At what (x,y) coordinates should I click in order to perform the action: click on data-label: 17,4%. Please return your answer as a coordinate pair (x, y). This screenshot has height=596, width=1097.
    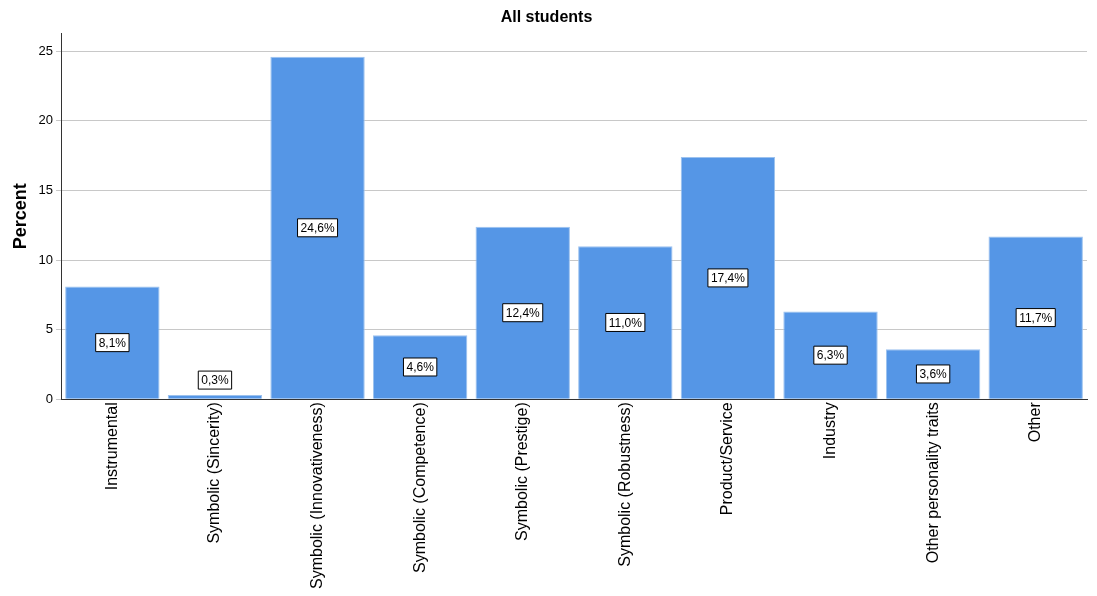
    Looking at the image, I should click on (728, 278).